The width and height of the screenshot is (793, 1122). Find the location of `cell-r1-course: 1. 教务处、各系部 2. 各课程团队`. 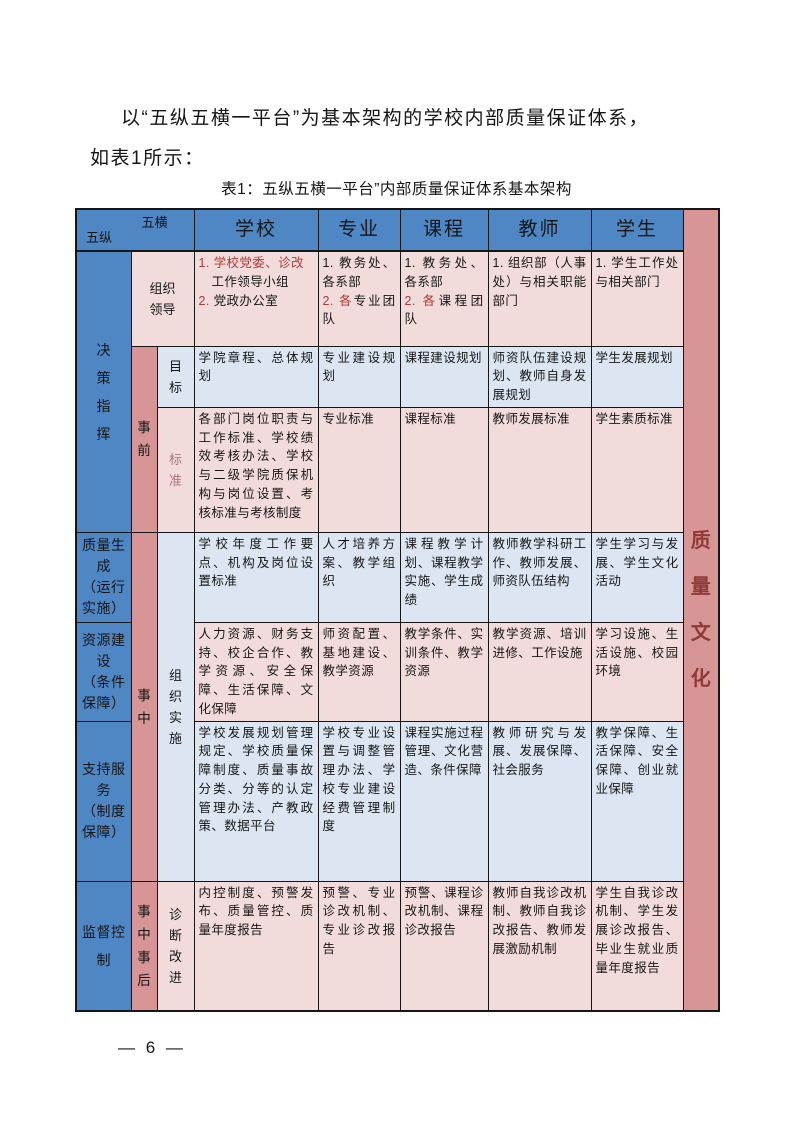

cell-r1-course: 1. 教务处、各系部 2. 各课程团队 is located at coordinates (444, 298).